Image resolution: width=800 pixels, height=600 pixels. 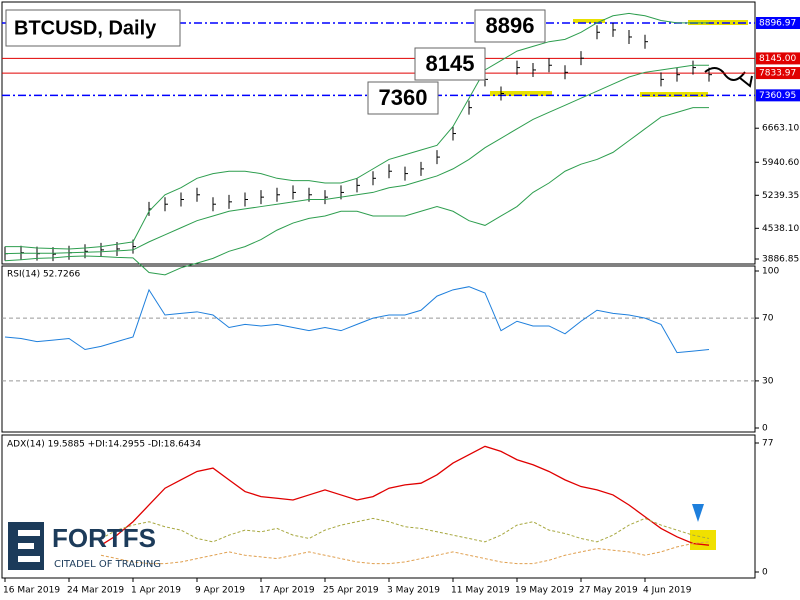 I want to click on y-tick-label: 6663.10, so click(x=780, y=129).